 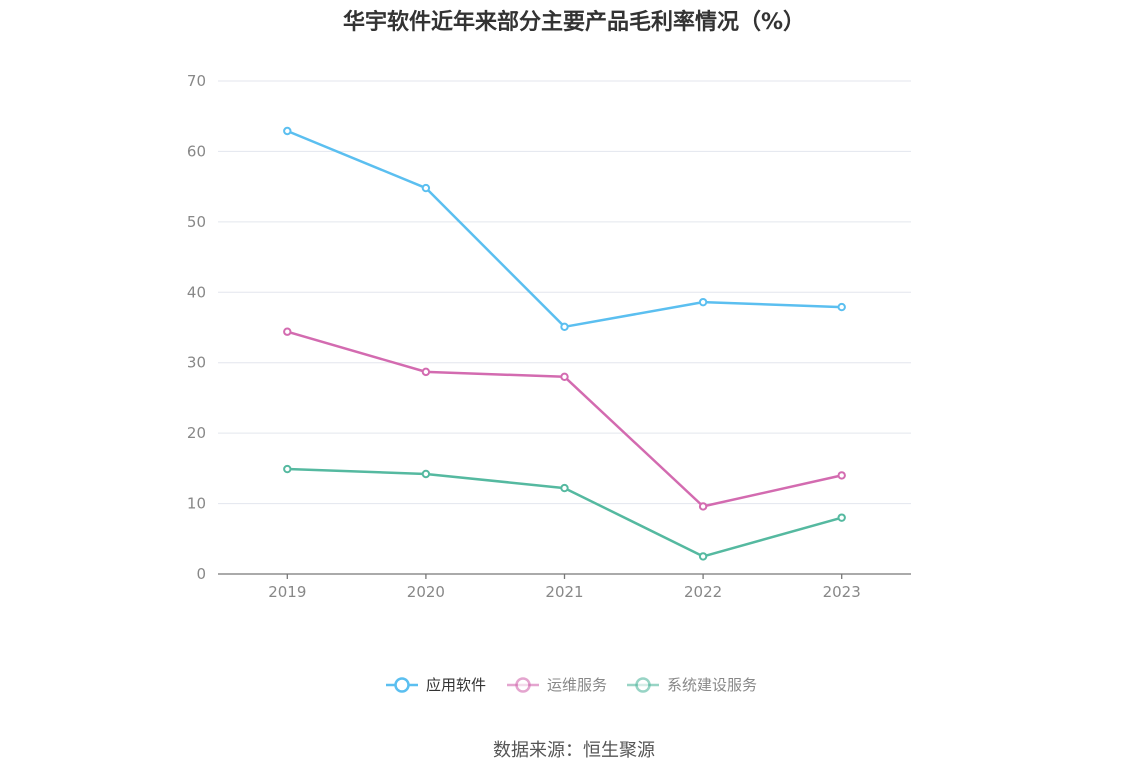 I want to click on y-tick-label: 0, so click(x=201, y=574).